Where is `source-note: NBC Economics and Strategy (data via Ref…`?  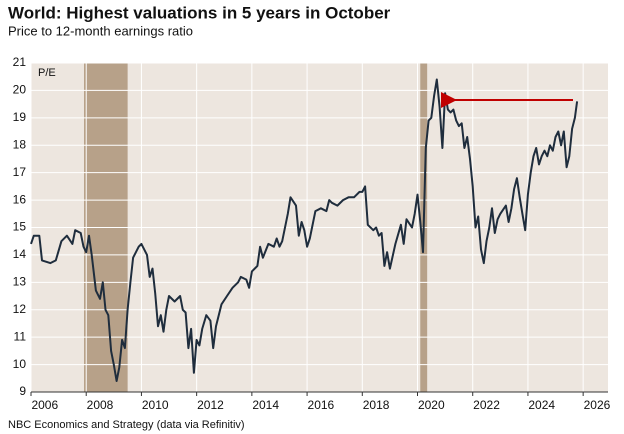 source-note: NBC Economics and Strategy (data via Ref… is located at coordinates (126, 425).